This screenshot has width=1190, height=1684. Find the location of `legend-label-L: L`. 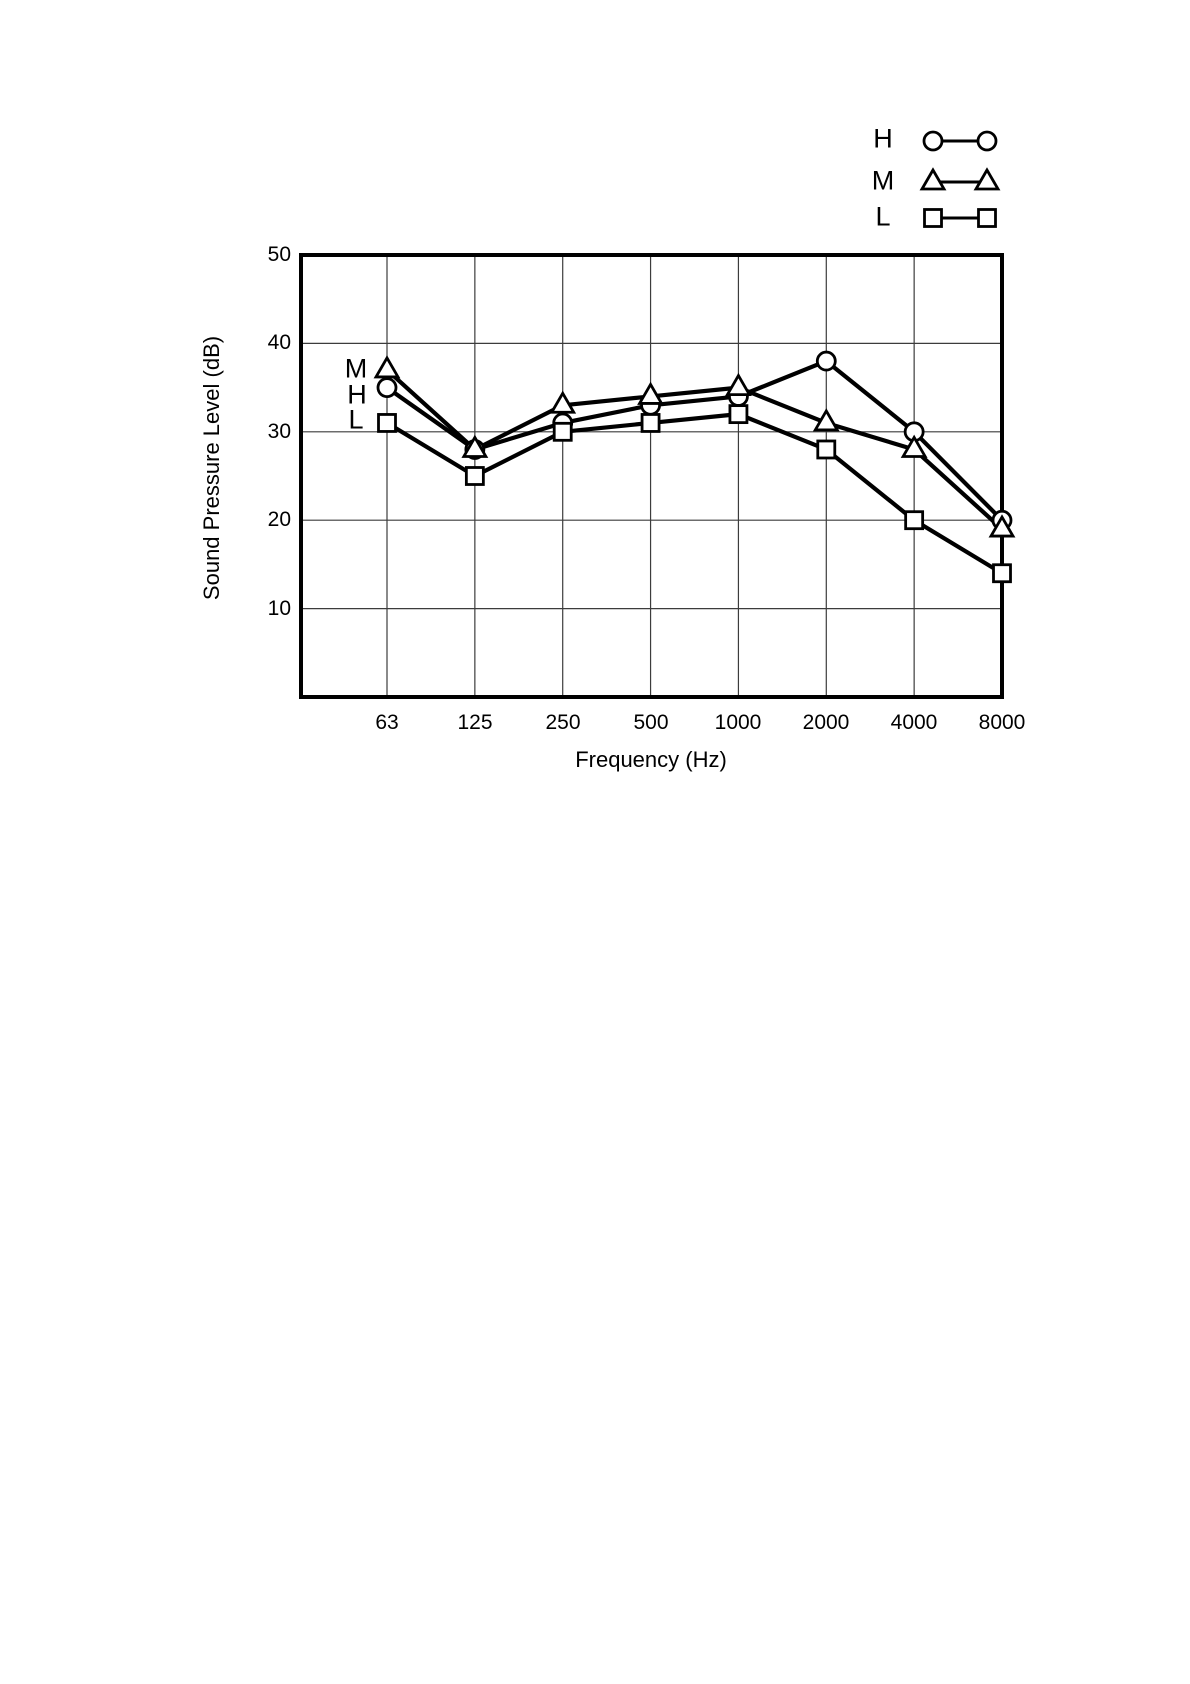

legend-label-L: L is located at coordinates (883, 216).